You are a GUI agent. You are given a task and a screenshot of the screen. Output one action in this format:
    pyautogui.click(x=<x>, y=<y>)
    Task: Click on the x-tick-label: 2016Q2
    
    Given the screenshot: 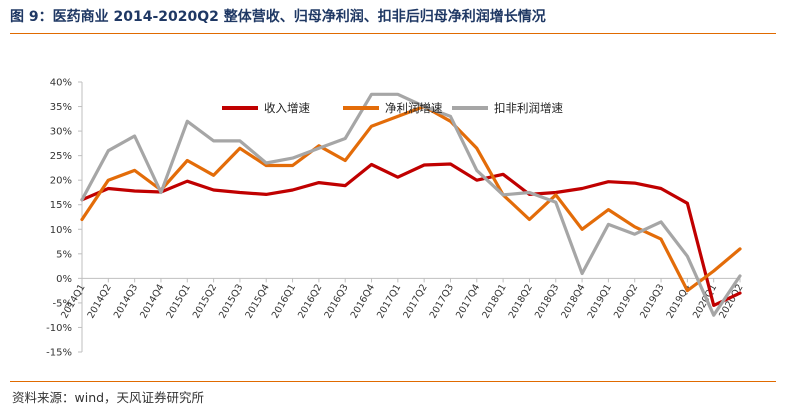 What is the action you would take?
    pyautogui.click(x=310, y=301)
    